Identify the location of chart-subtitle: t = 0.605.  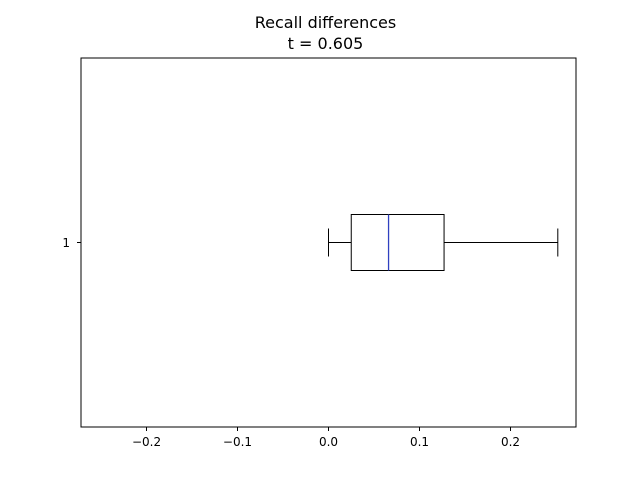
(326, 43).